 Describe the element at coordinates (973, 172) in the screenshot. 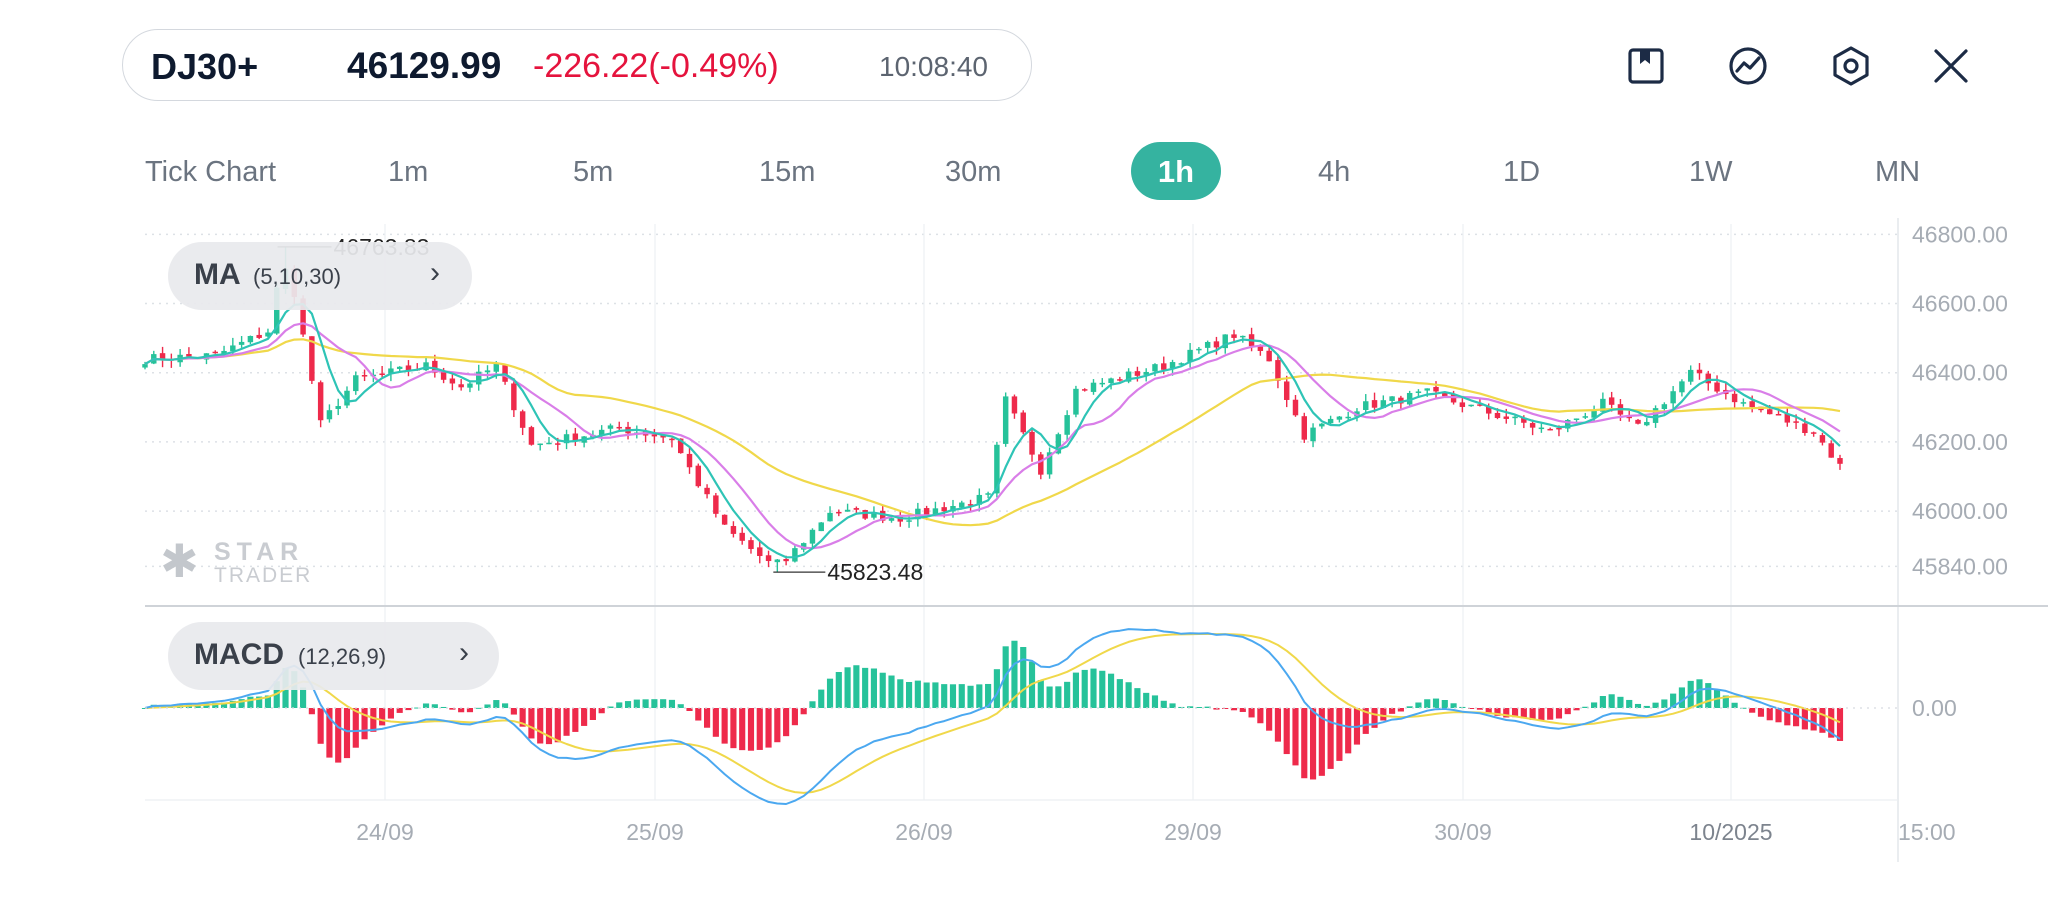

I see `tab-30m: 30m` at that location.